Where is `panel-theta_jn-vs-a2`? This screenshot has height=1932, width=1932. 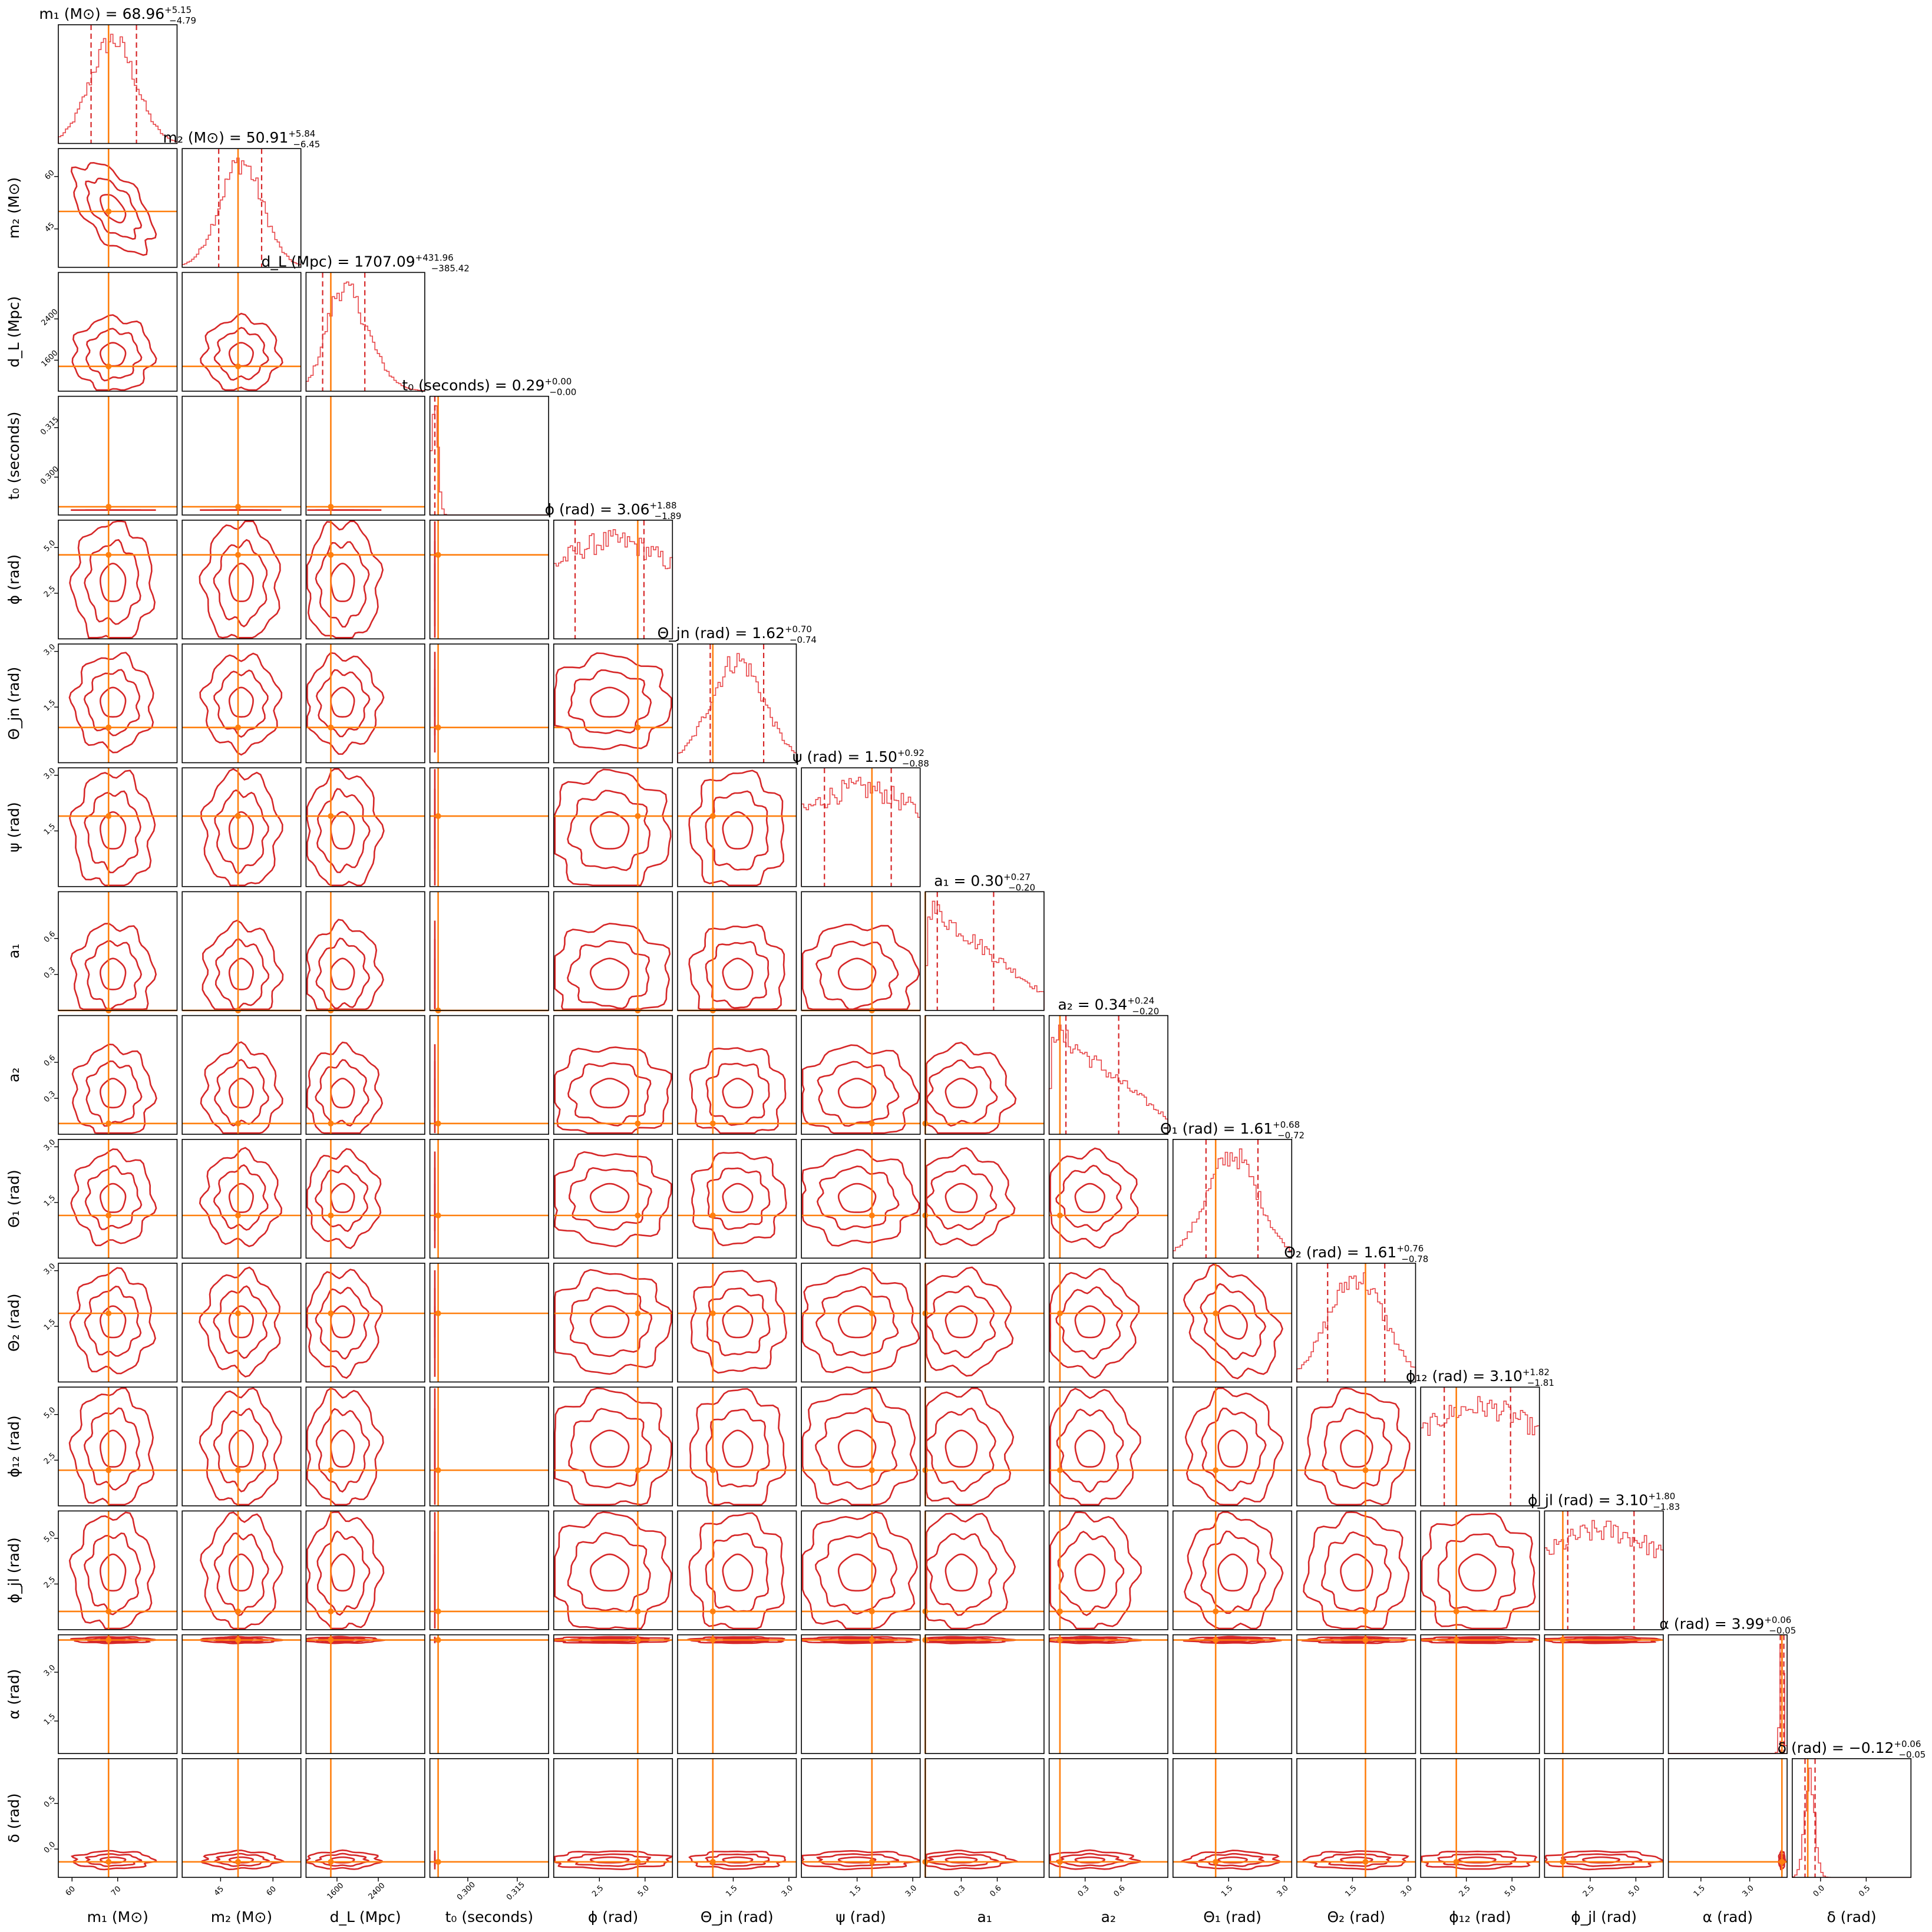
panel-theta_jn-vs-a2 is located at coordinates (737, 1075).